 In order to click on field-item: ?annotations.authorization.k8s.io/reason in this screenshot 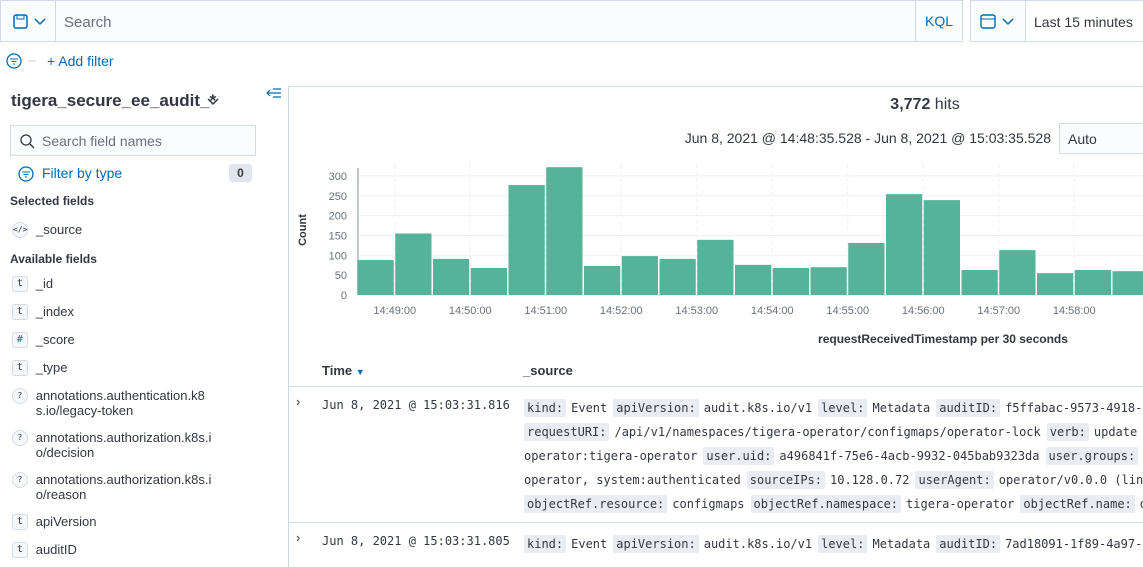, I will do `click(112, 487)`.